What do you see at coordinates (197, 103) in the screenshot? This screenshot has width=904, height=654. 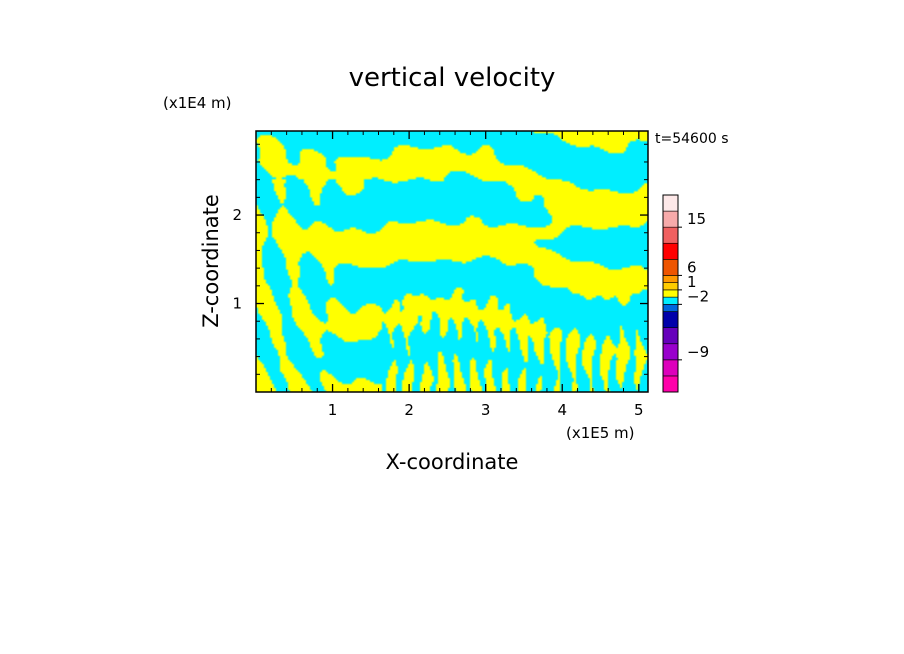 I see `y-unit-label: (x1E4 m)` at bounding box center [197, 103].